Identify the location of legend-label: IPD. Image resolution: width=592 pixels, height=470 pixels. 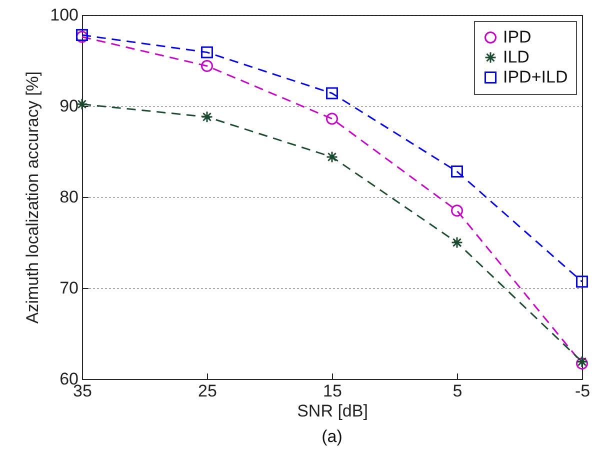
(517, 37).